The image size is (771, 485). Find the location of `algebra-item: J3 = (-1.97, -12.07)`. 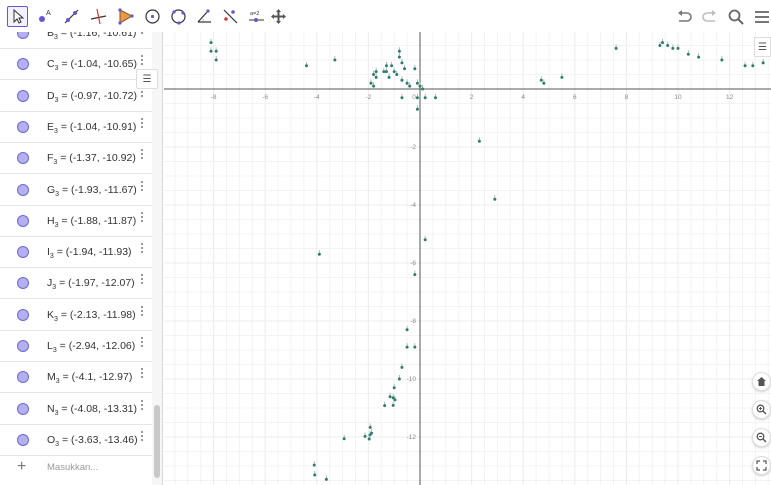

algebra-item: J3 = (-1.97, -12.07) is located at coordinates (76, 284).